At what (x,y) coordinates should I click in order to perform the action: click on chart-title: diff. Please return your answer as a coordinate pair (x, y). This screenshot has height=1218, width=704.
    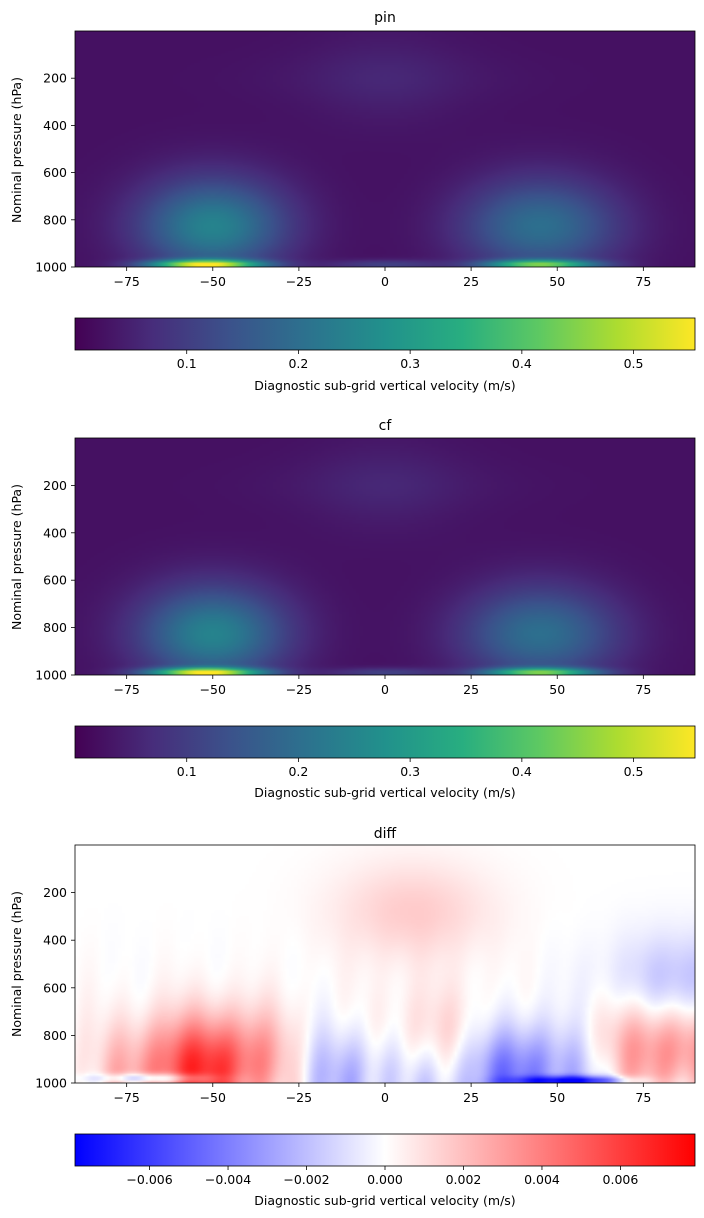
    Looking at the image, I should click on (385, 834).